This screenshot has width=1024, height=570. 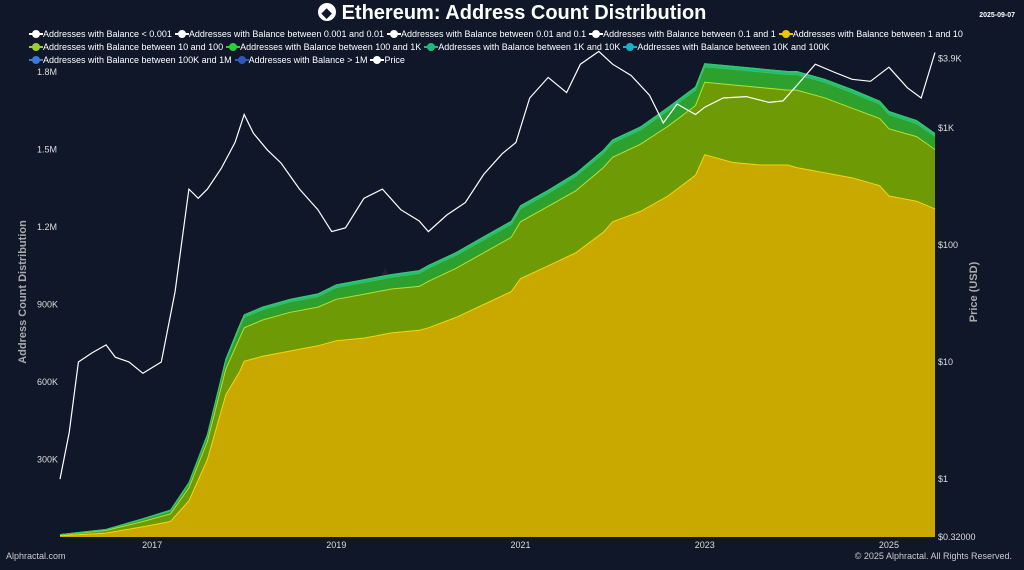 I want to click on legend-label: Addresses with Balance > 1M, so click(x=308, y=60).